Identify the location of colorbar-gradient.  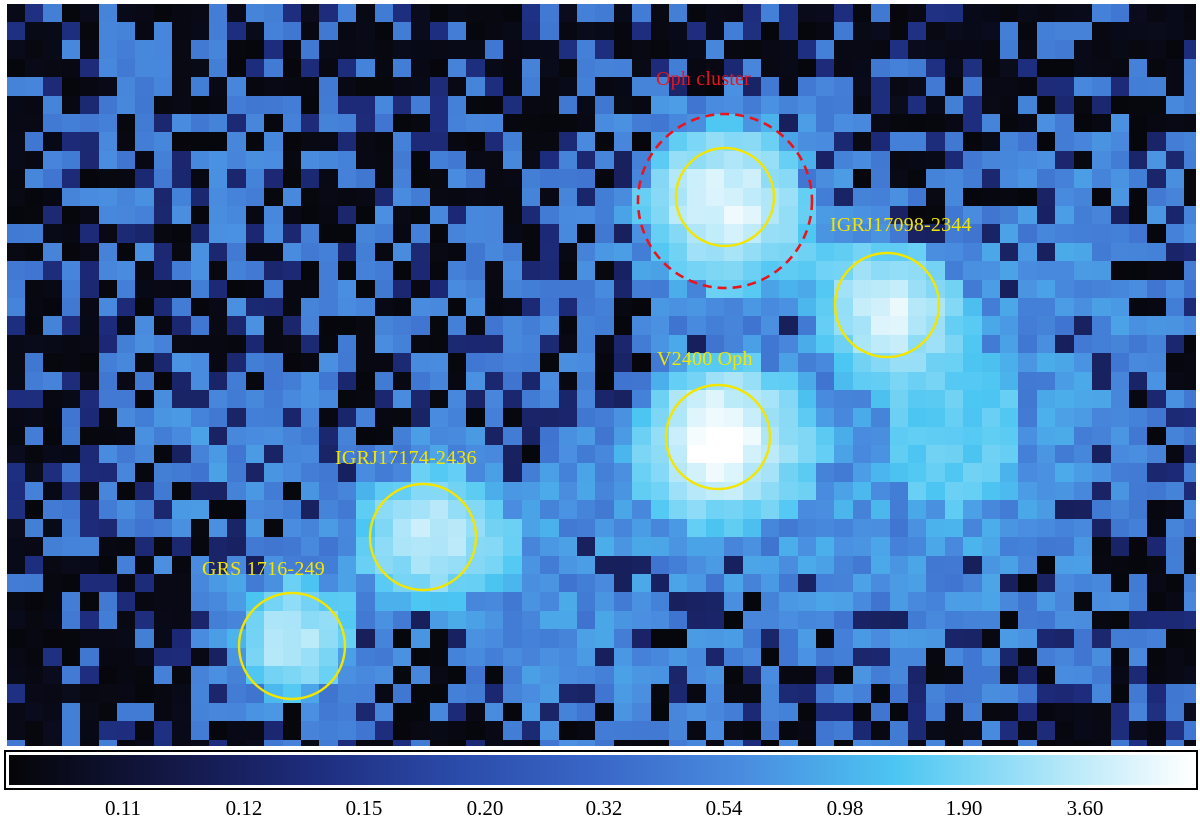
(601, 770).